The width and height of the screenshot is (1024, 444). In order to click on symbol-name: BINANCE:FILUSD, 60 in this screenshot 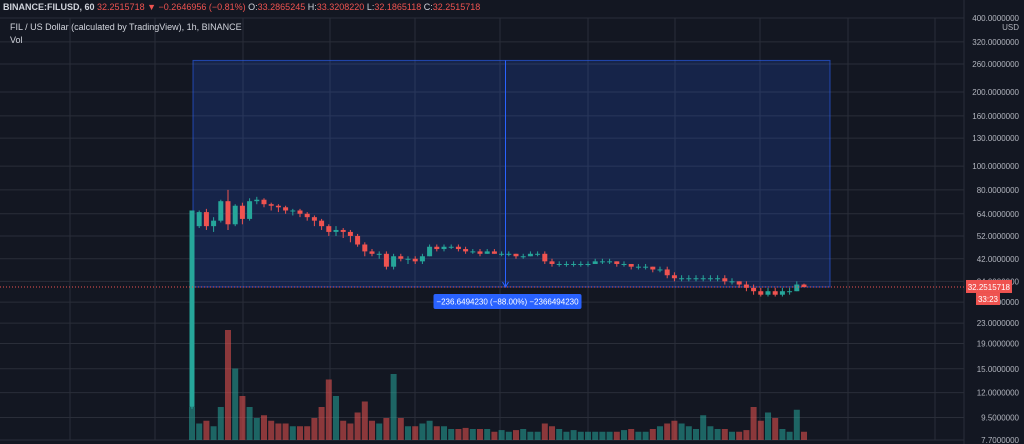, I will do `click(49, 7)`.